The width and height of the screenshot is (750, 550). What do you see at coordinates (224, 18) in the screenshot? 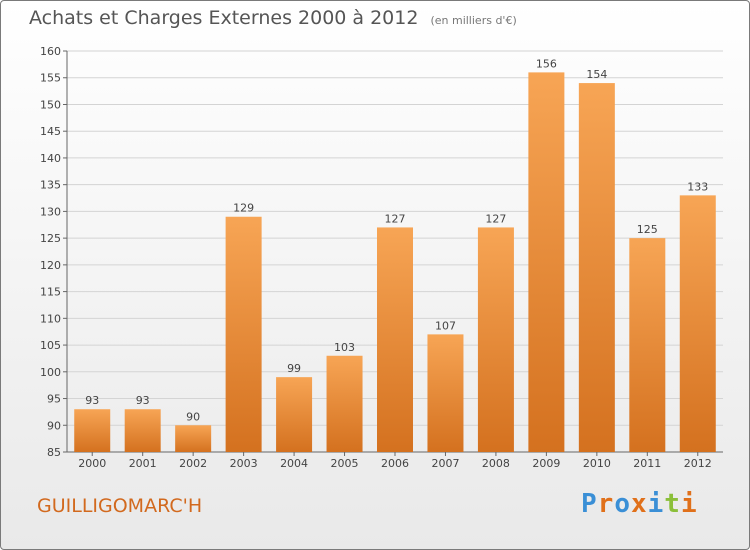
I see `chart-title-text: Achats et Charges Externes 2000 à 2012` at bounding box center [224, 18].